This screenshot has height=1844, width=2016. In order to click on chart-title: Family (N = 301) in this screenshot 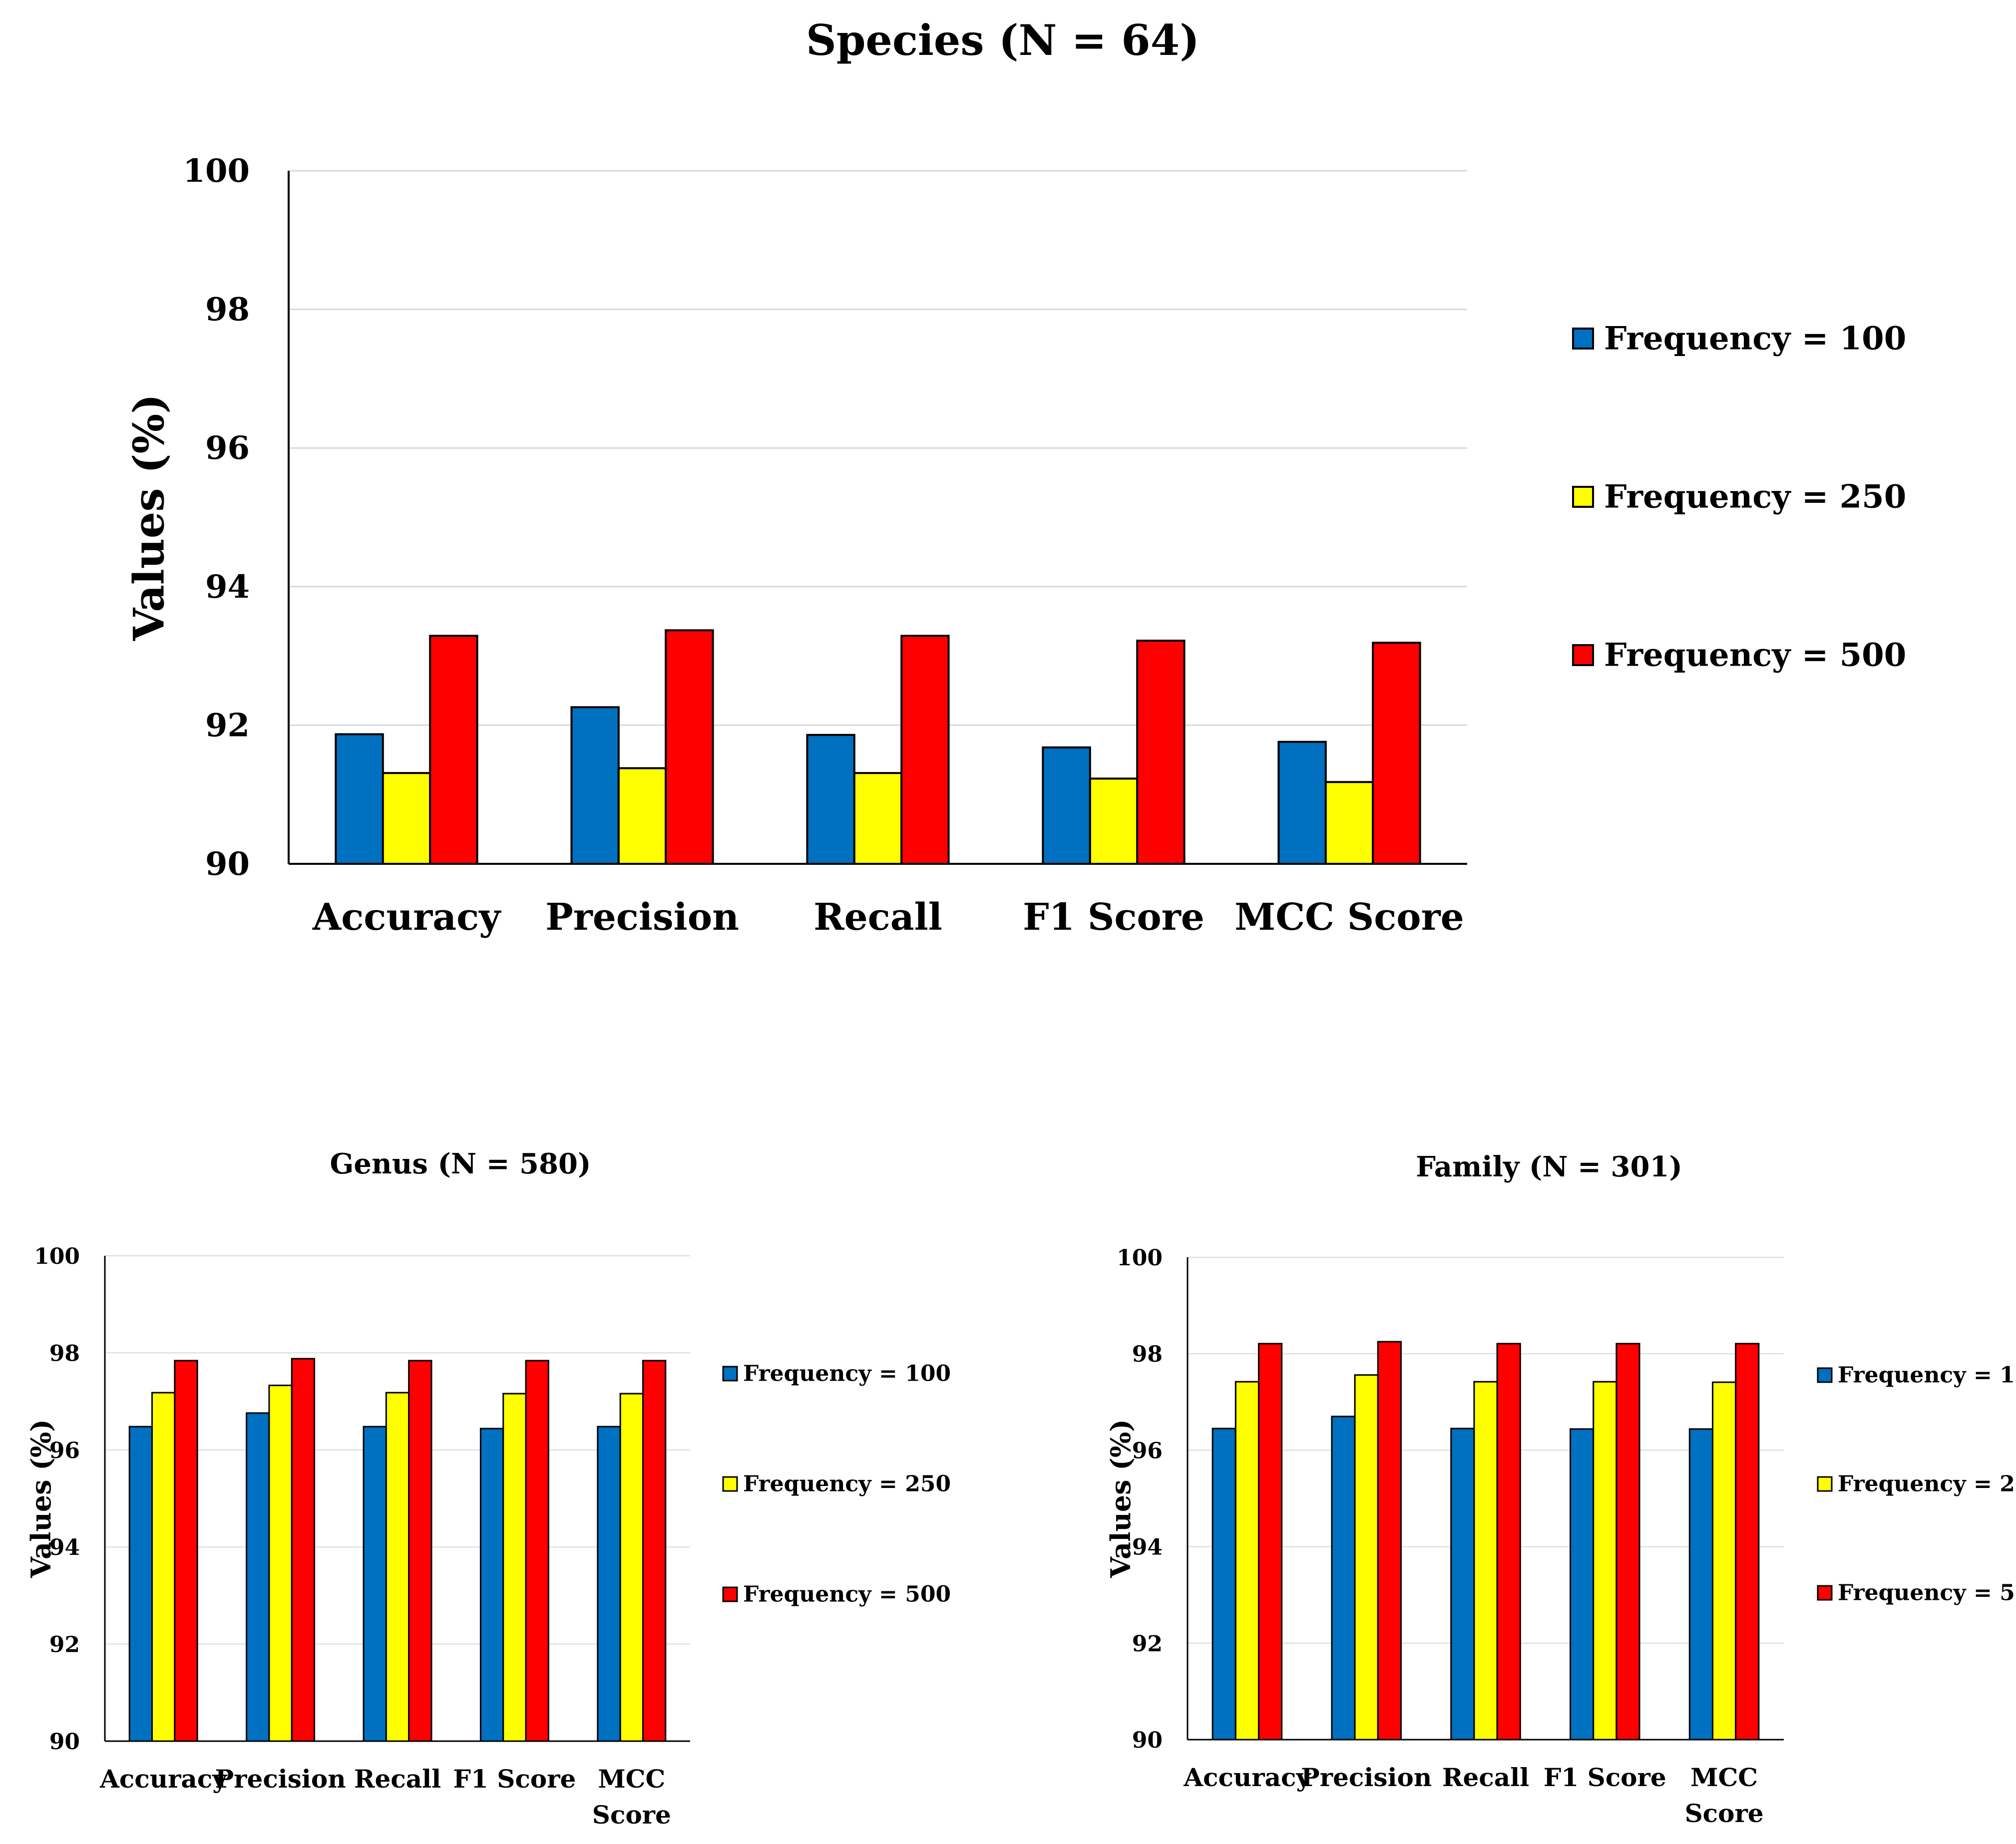, I will do `click(1549, 1166)`.